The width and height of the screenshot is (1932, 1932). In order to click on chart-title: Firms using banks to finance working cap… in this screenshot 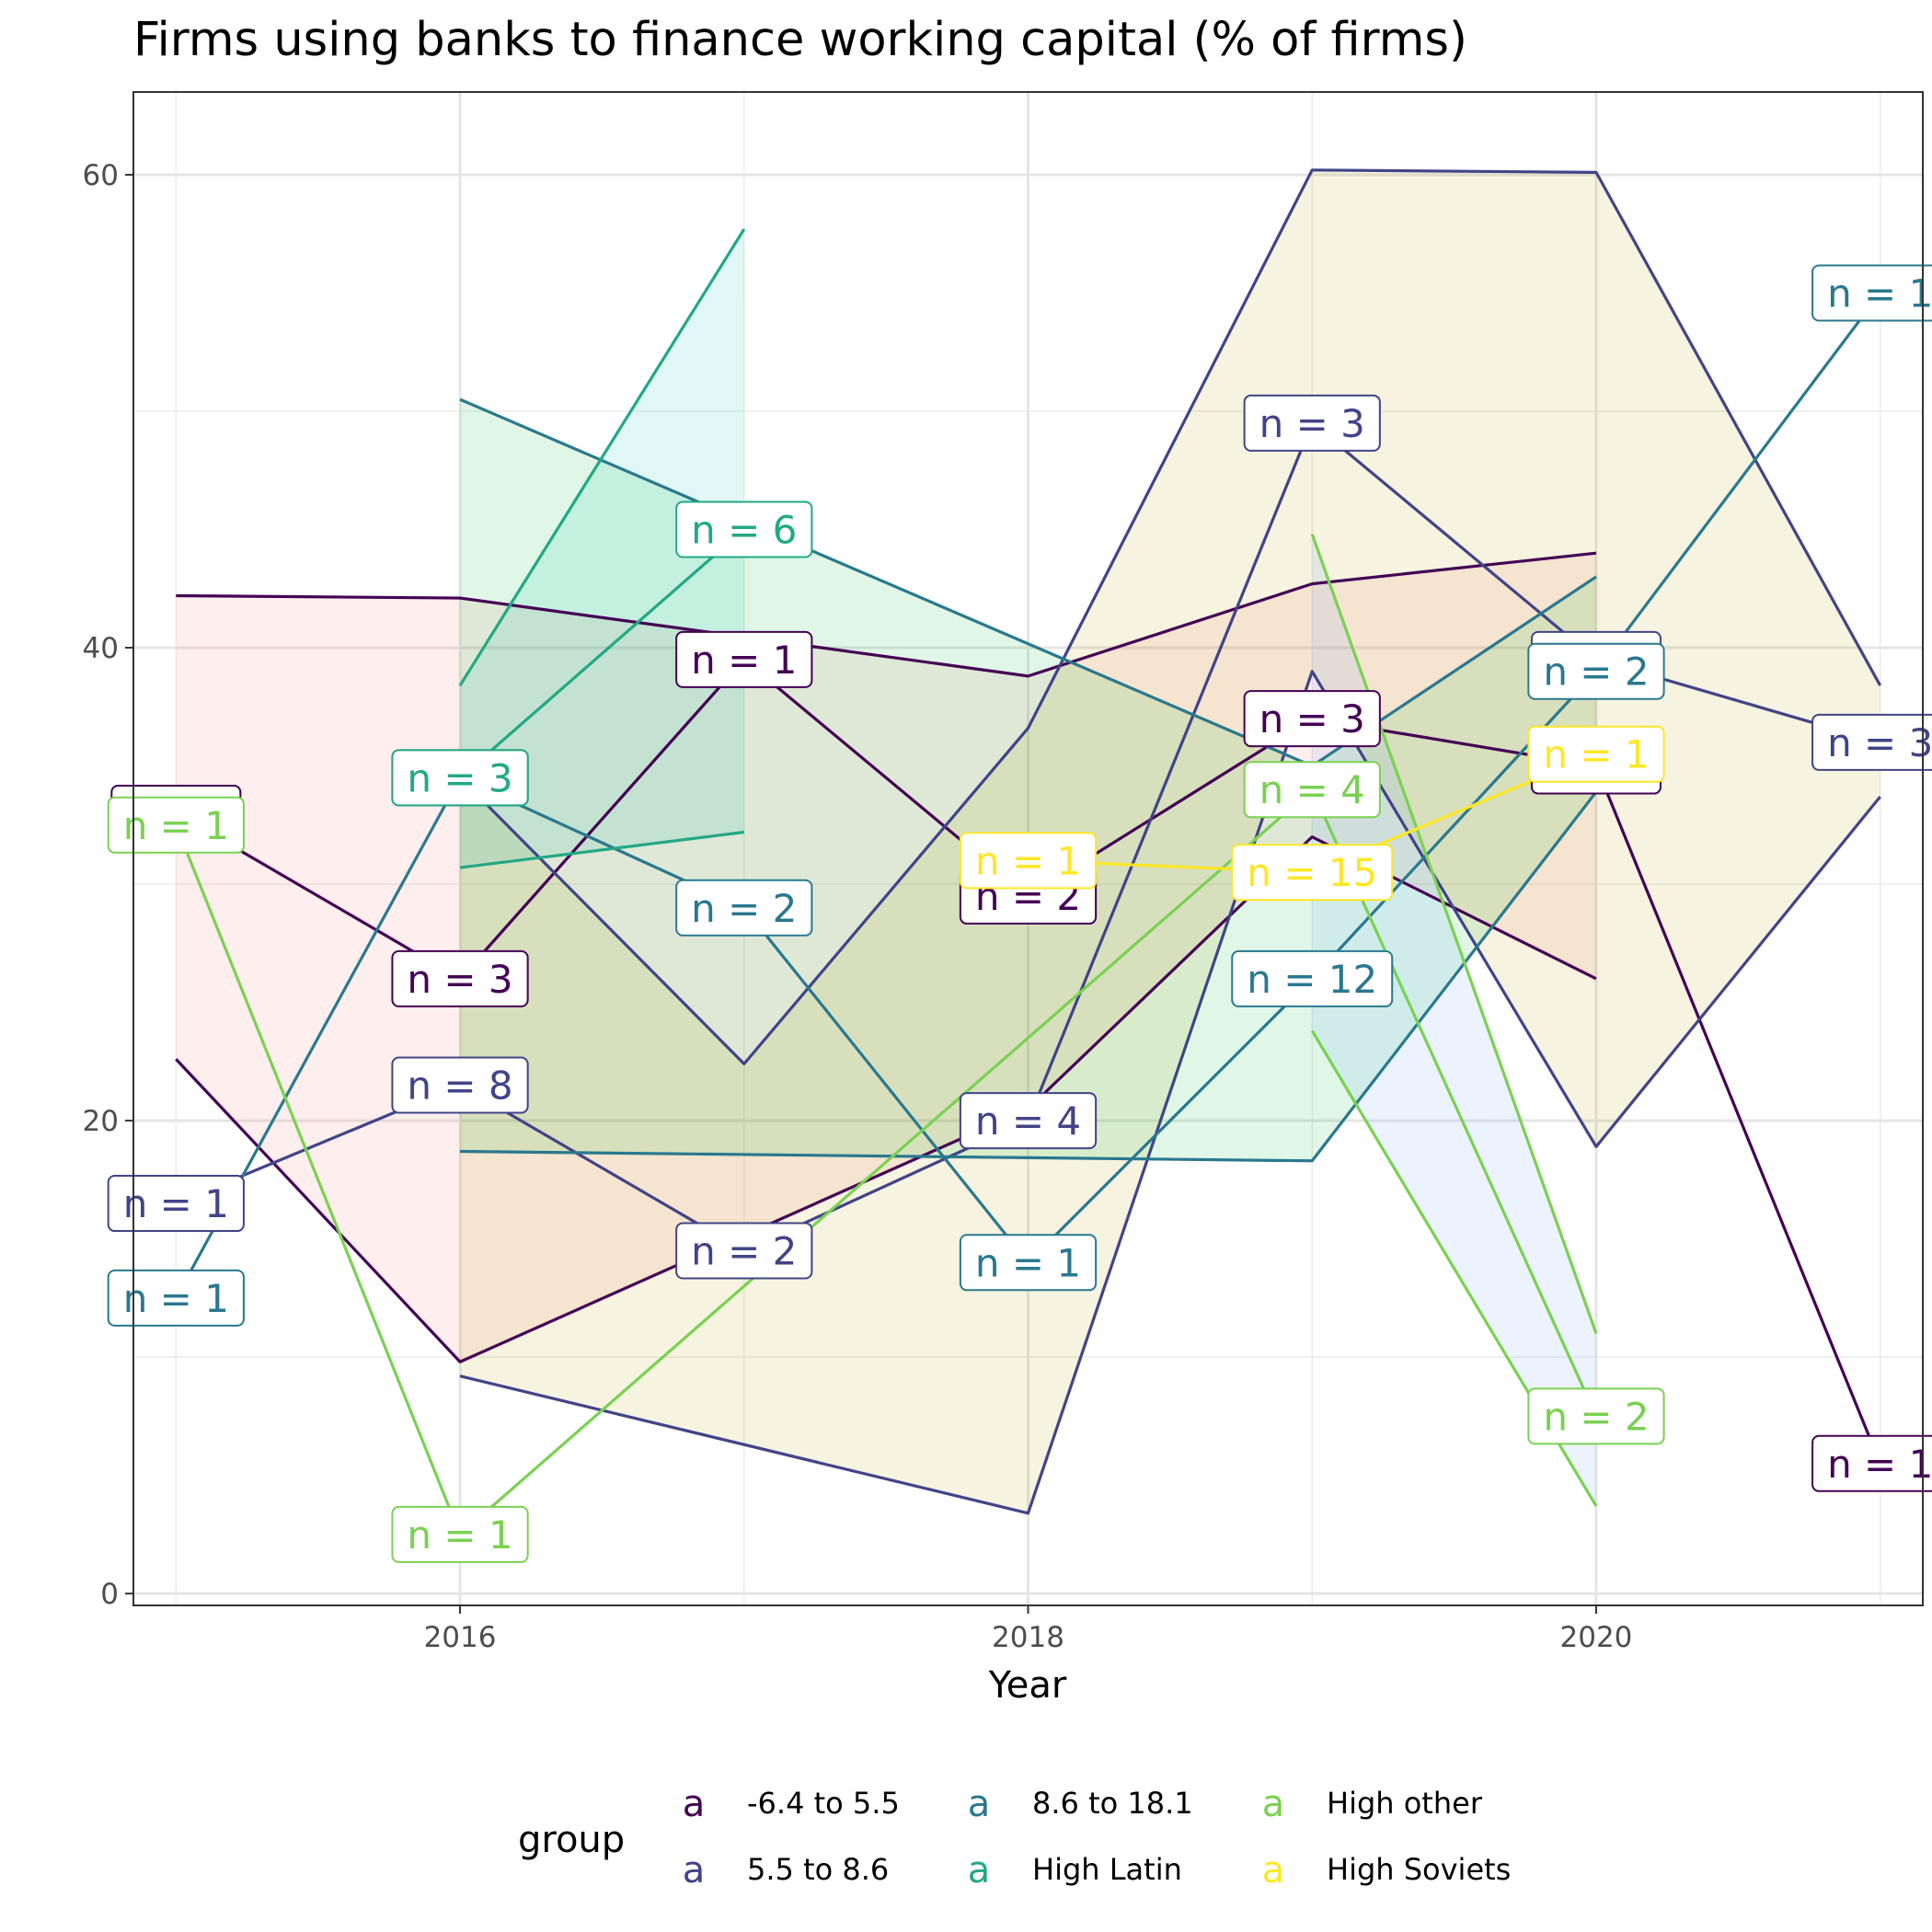, I will do `click(800, 40)`.